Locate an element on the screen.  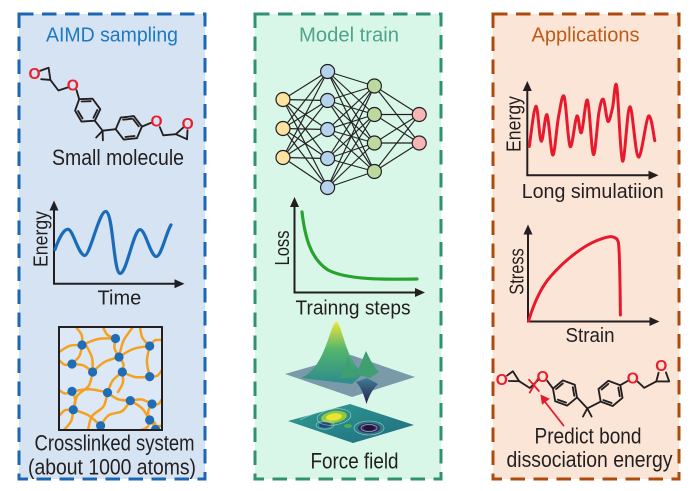
svg-text: AIMD sampling is located at coordinates (112, 36).